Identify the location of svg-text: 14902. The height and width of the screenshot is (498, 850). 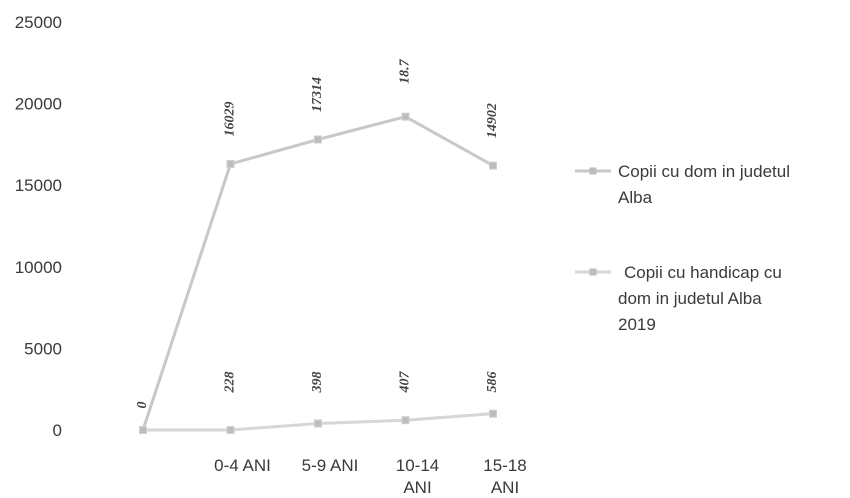
(492, 120).